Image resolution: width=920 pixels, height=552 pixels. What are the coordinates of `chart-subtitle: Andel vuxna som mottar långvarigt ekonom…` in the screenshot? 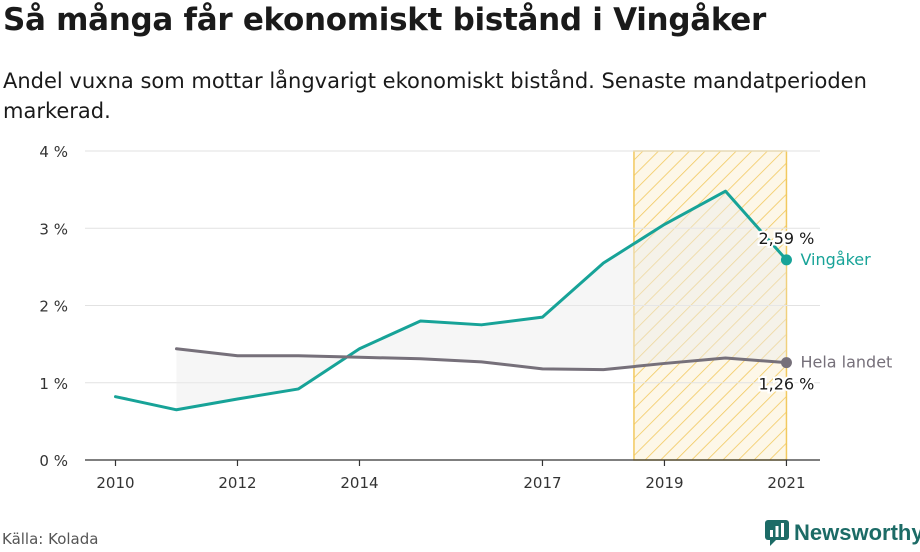 It's located at (435, 96).